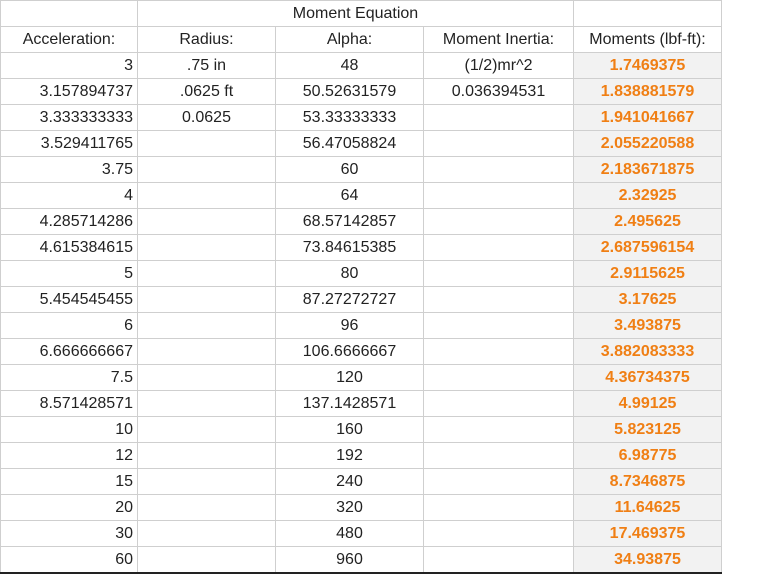 This screenshot has height=574, width=764. Describe the element at coordinates (69, 169) in the screenshot. I see `cell-acceleration: 3.75` at that location.